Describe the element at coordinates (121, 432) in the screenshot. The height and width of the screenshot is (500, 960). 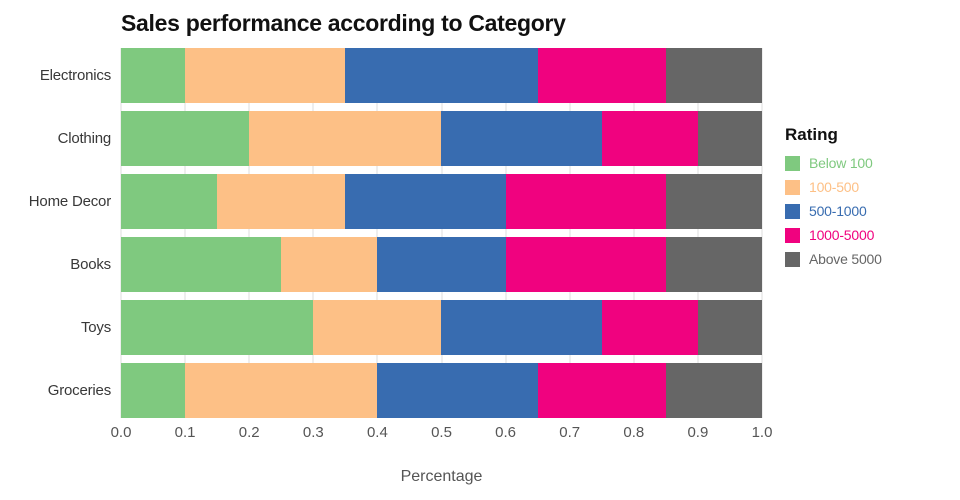
I see `x-tick-label: 0.0` at that location.